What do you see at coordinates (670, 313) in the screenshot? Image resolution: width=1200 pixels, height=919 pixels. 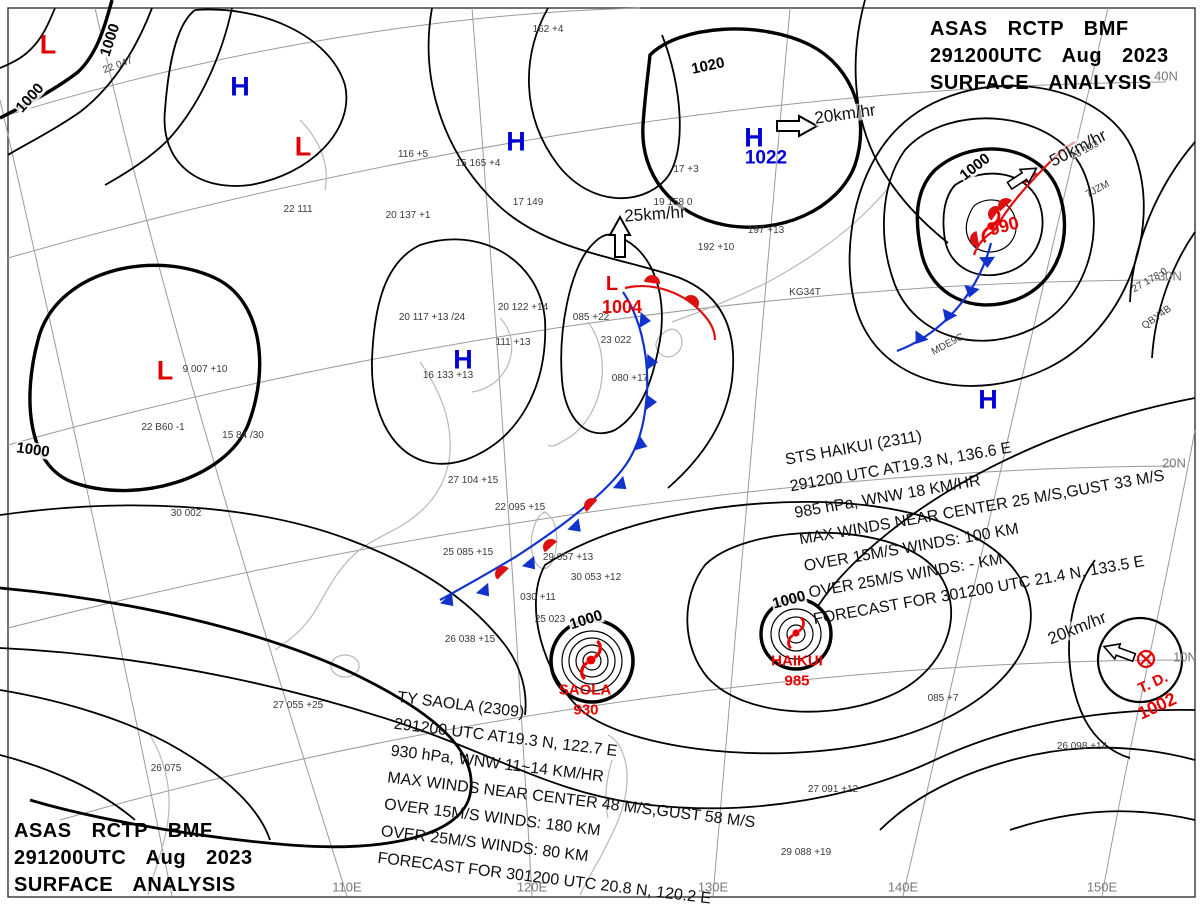 I see `warm-front-line` at bounding box center [670, 313].